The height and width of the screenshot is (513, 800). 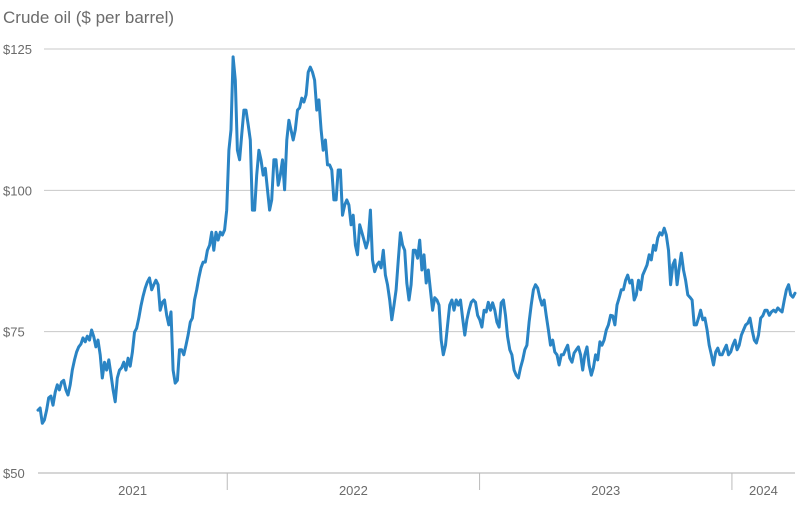 I want to click on x-tick-label: 2021, so click(x=132, y=490).